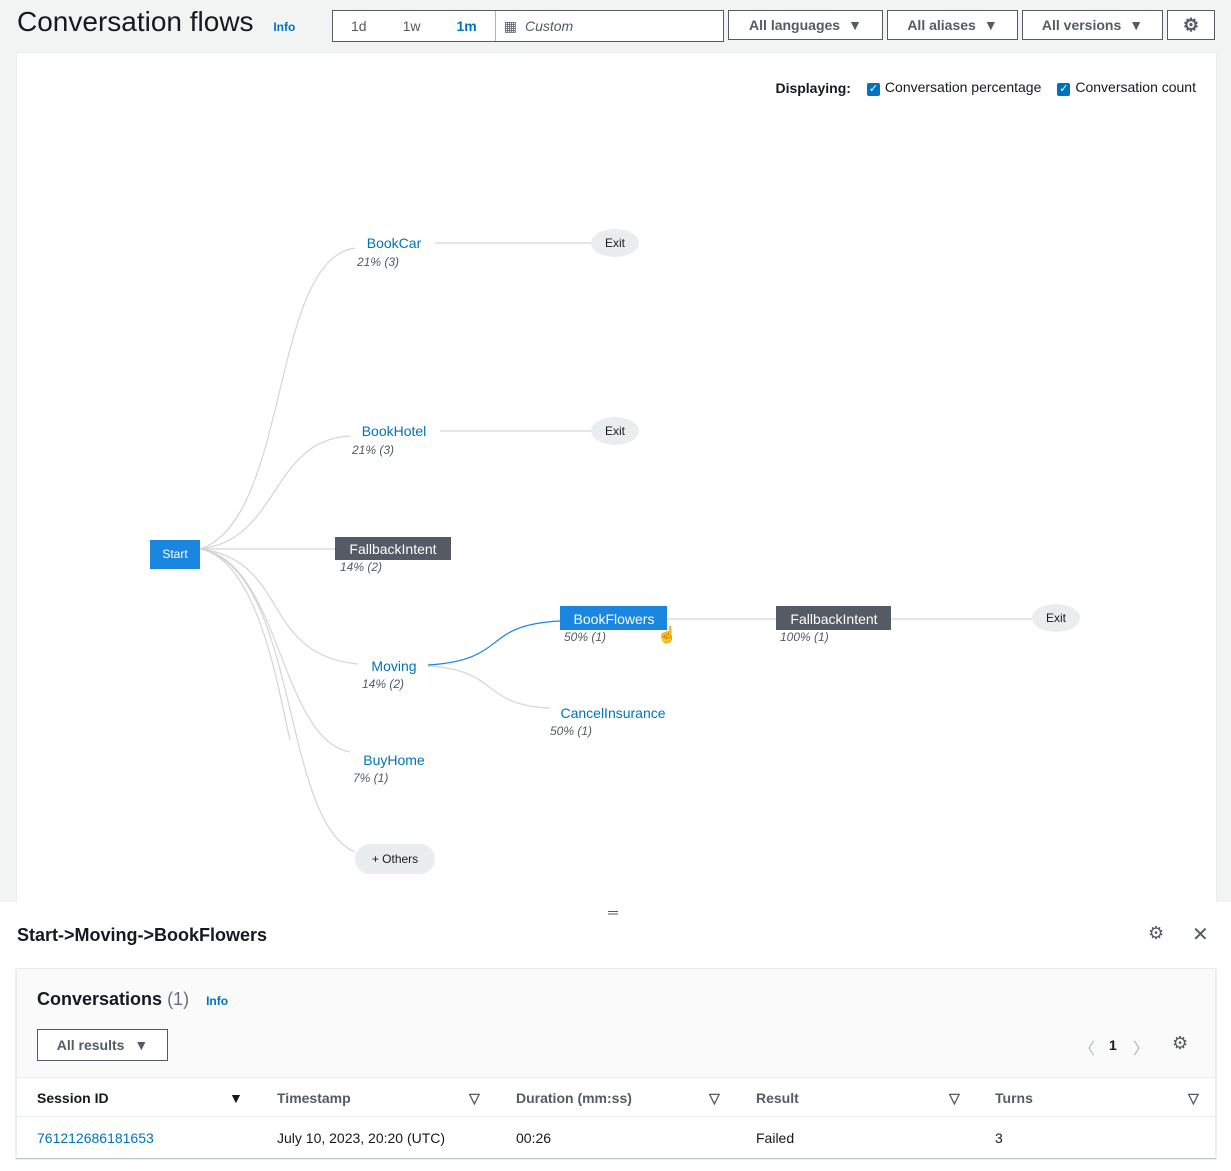 This screenshot has width=1231, height=1171. Describe the element at coordinates (999, 1138) in the screenshot. I see `cell-turns: 3` at that location.